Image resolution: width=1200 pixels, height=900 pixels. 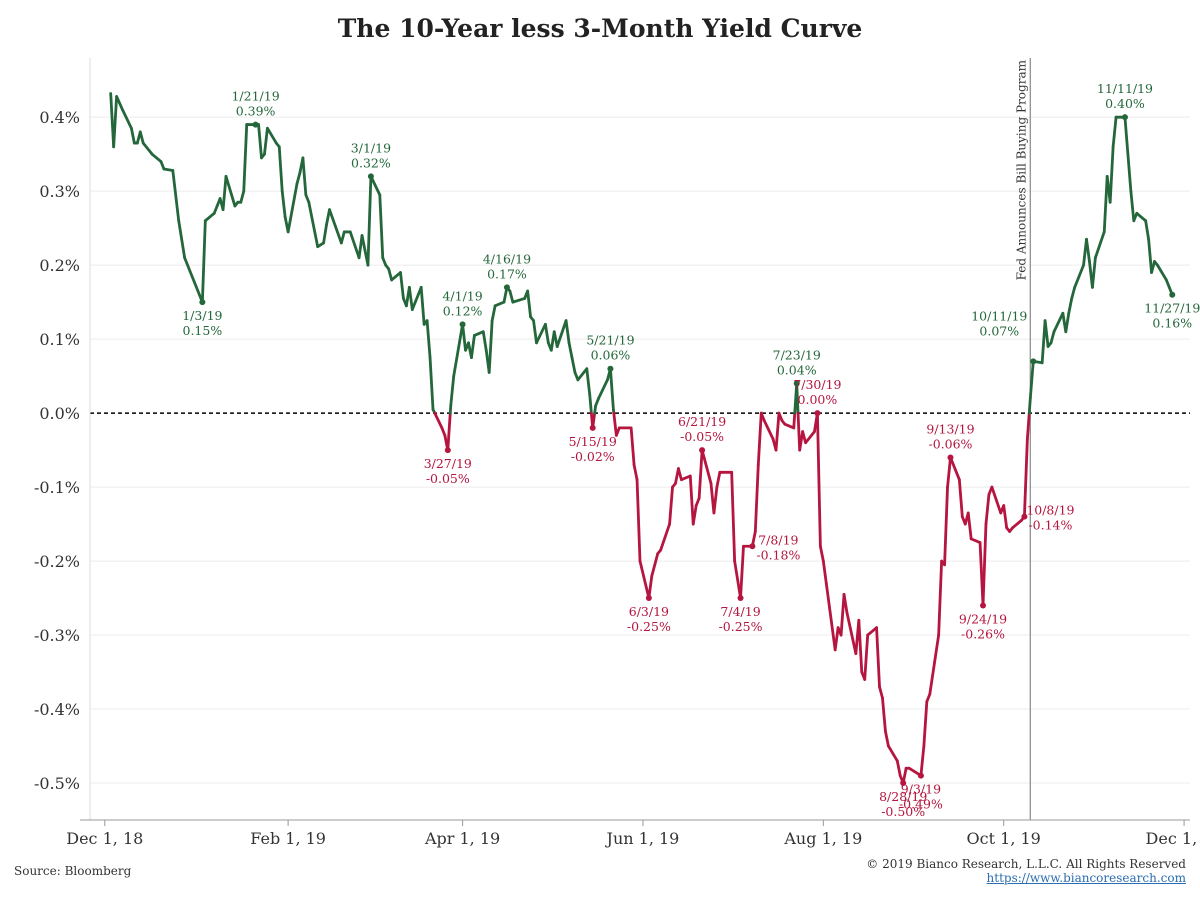 I want to click on x-tick-label: Apr 1, 19, so click(x=462, y=838).